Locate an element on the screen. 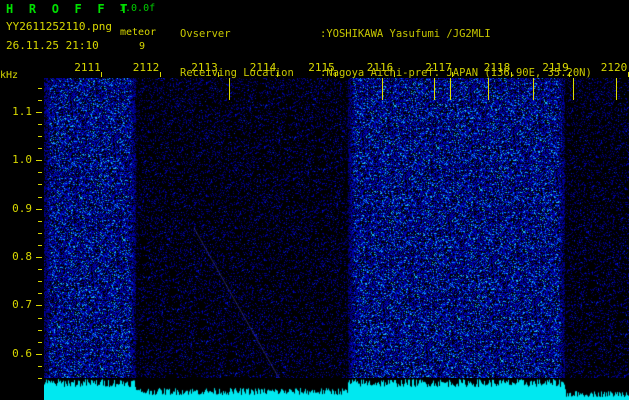 This screenshot has width=629, height=400. x-axis-tick-label: 2115 is located at coordinates (321, 67).